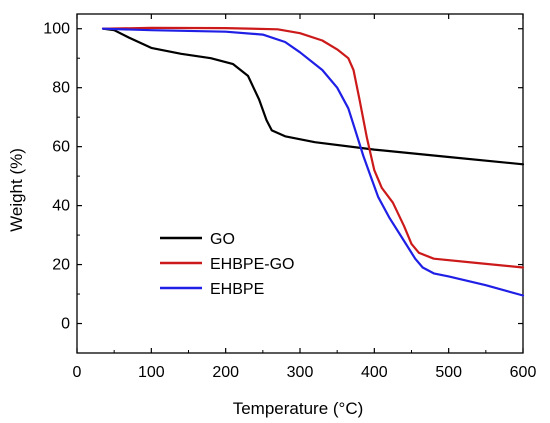 Image resolution: width=550 pixels, height=423 pixels. I want to click on y-tick-label: 100, so click(56, 29).